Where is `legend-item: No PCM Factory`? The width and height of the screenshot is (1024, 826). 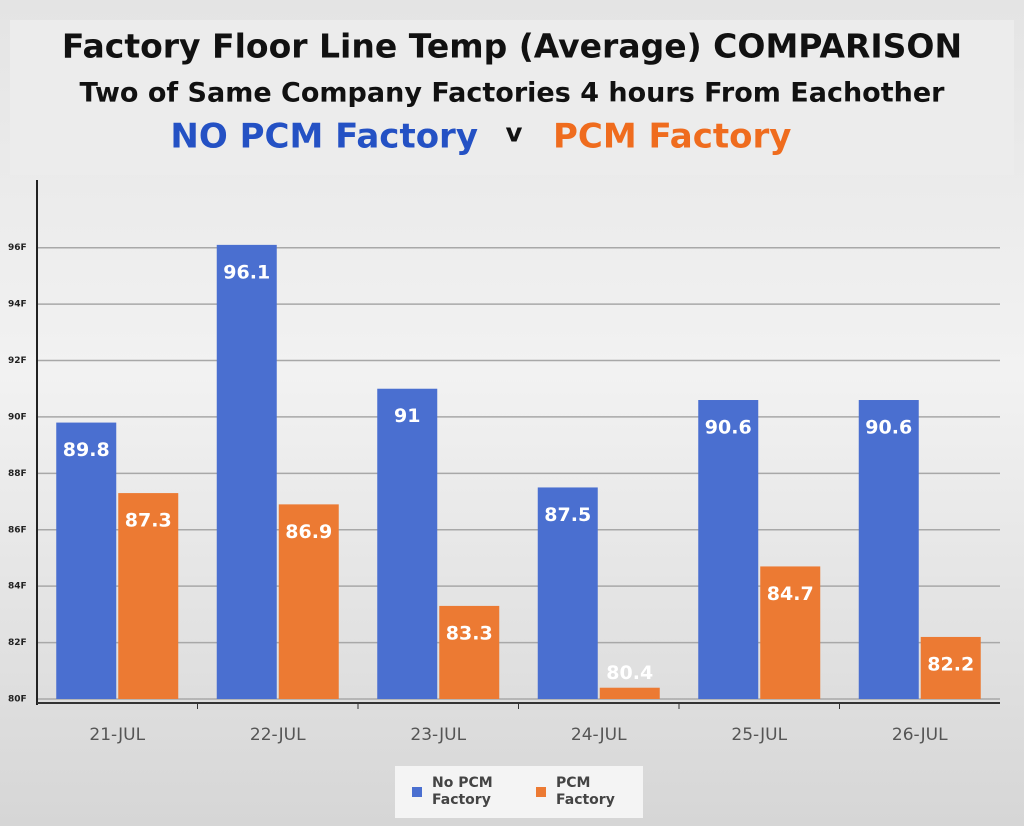
legend-item: No PCM Factory is located at coordinates (457, 792).